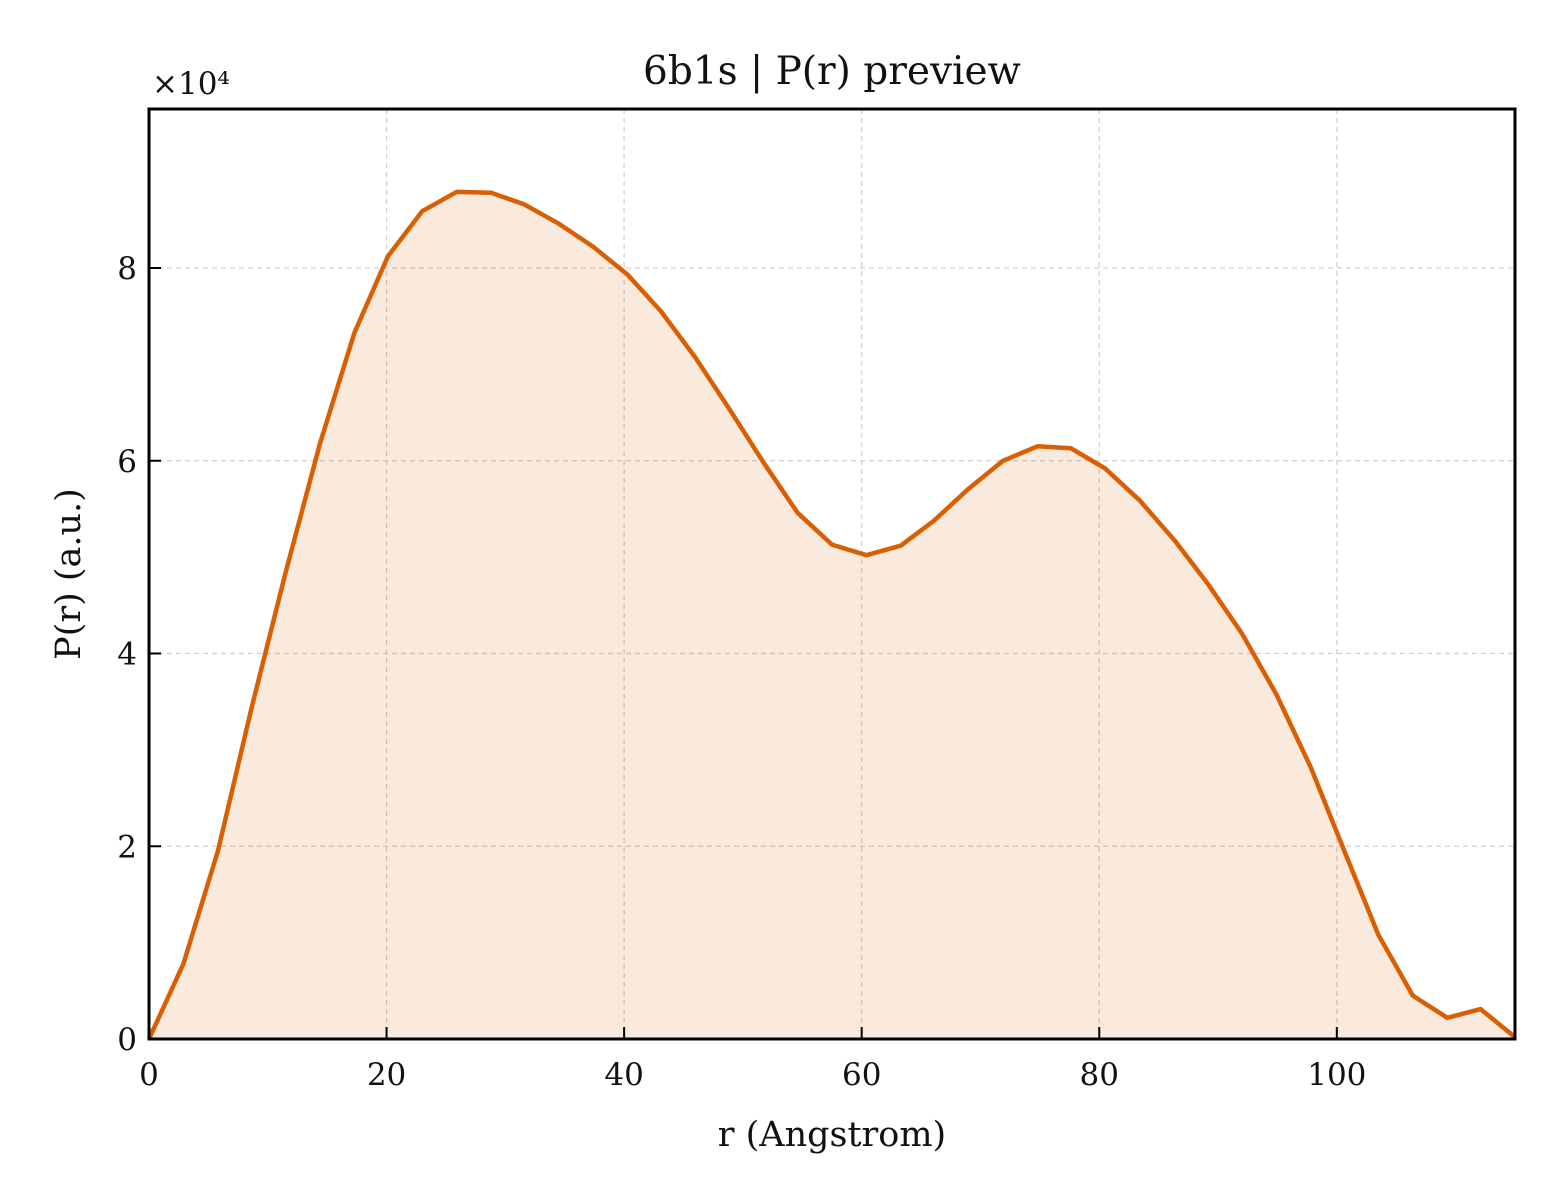 Image resolution: width=1560 pixels, height=1200 pixels. I want to click on y-tick-label: 4, so click(127, 655).